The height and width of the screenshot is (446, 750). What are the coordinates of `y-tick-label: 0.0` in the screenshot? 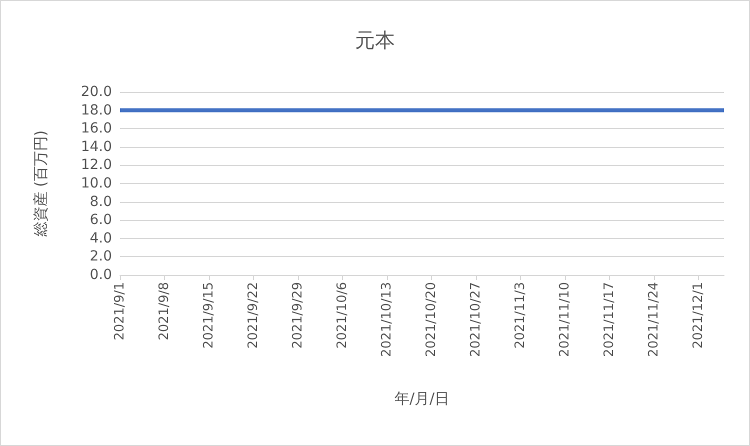 It's located at (101, 275).